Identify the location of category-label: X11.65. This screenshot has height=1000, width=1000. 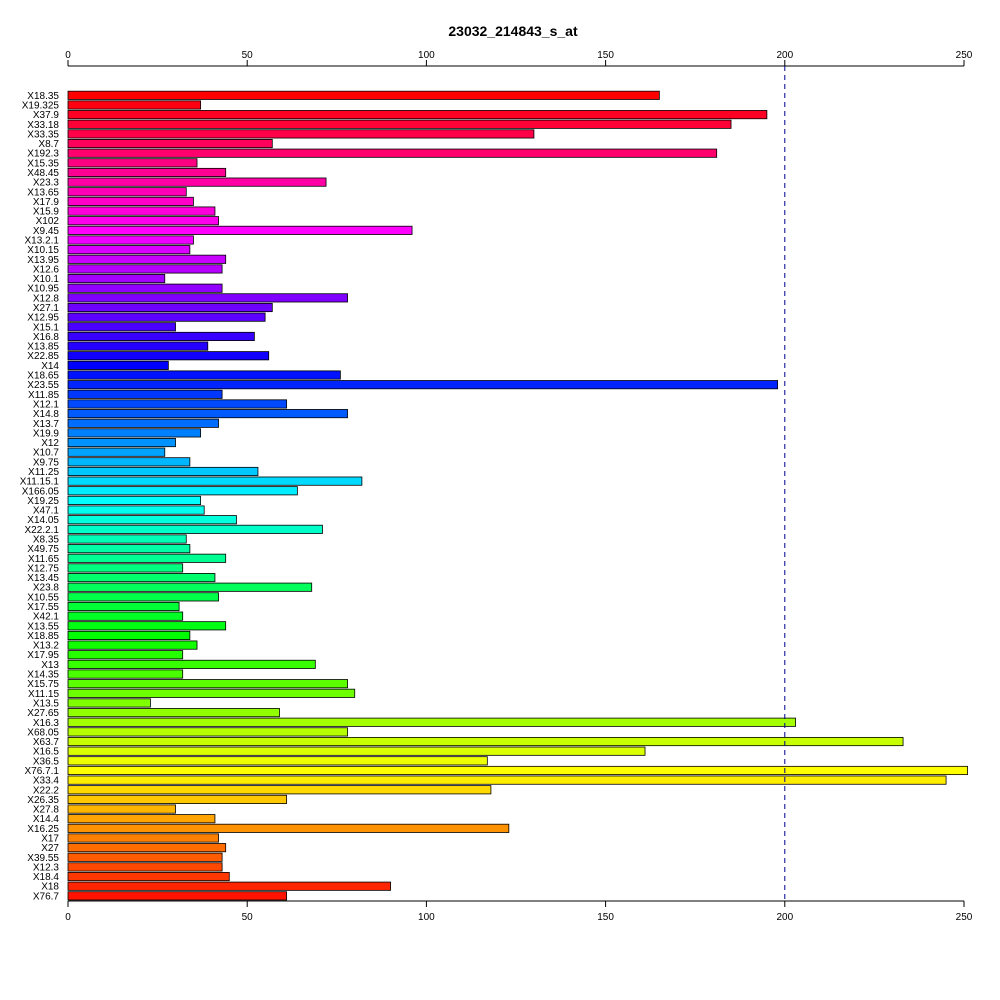
(43, 559).